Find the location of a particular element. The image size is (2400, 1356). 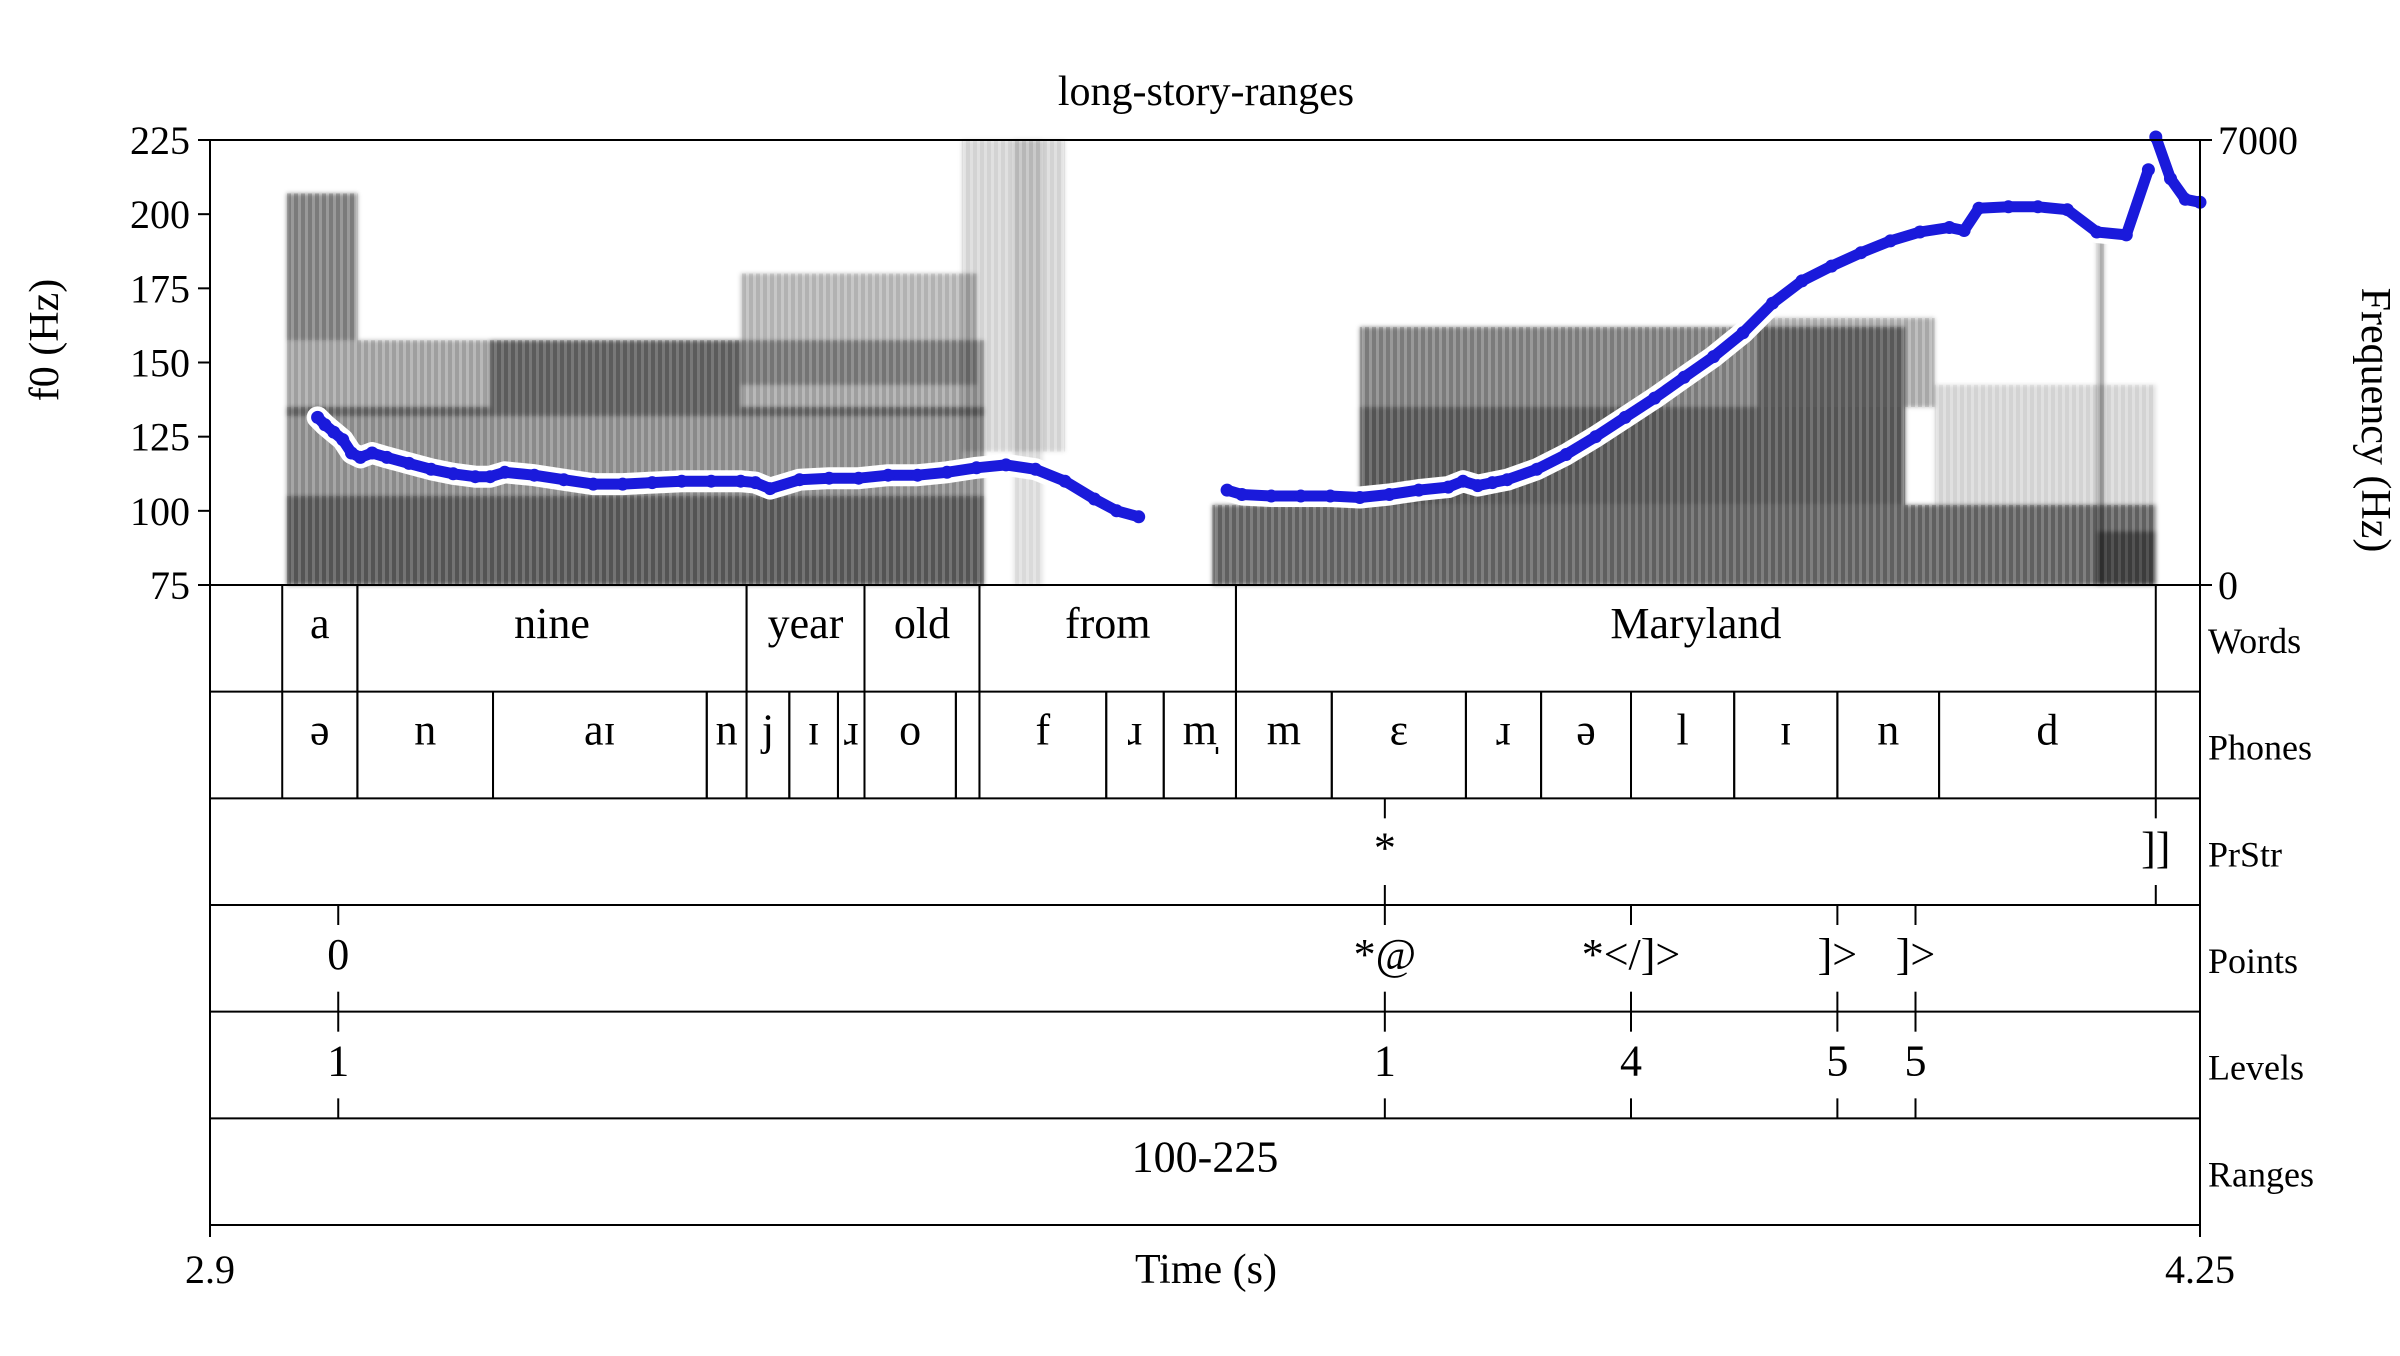

word-label: old is located at coordinates (922, 623).